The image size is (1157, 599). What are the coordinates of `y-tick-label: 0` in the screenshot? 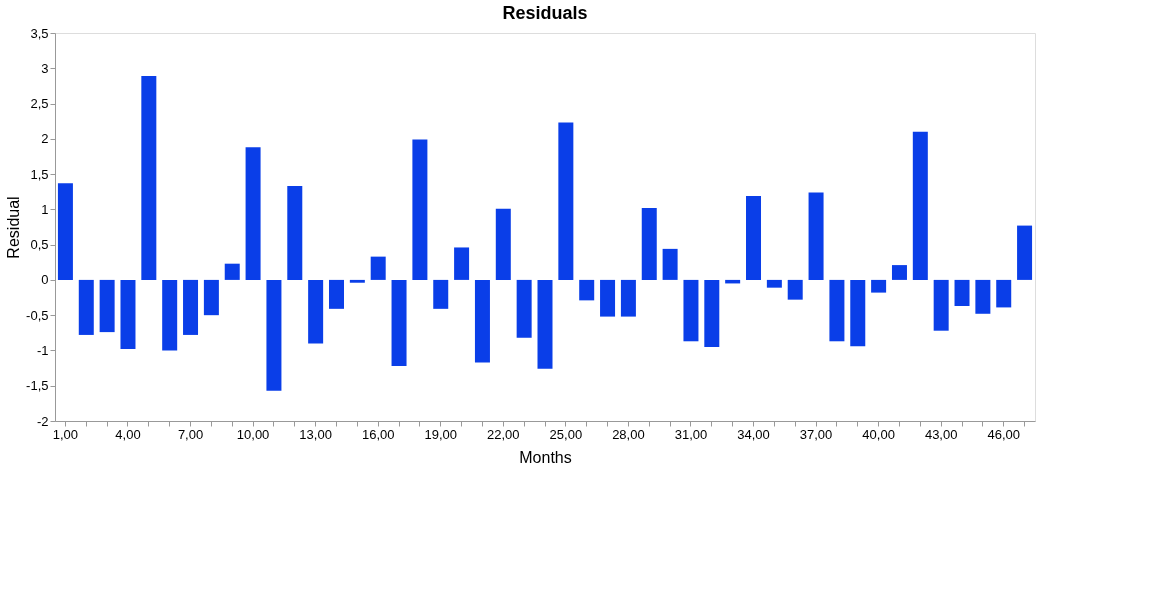 It's located at (45, 280).